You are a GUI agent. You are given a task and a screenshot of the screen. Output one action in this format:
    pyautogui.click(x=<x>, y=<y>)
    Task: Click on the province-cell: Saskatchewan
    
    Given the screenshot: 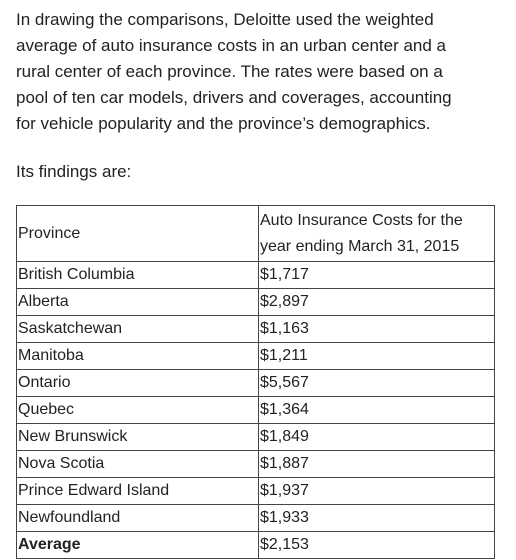 What is the action you would take?
    pyautogui.click(x=137, y=329)
    